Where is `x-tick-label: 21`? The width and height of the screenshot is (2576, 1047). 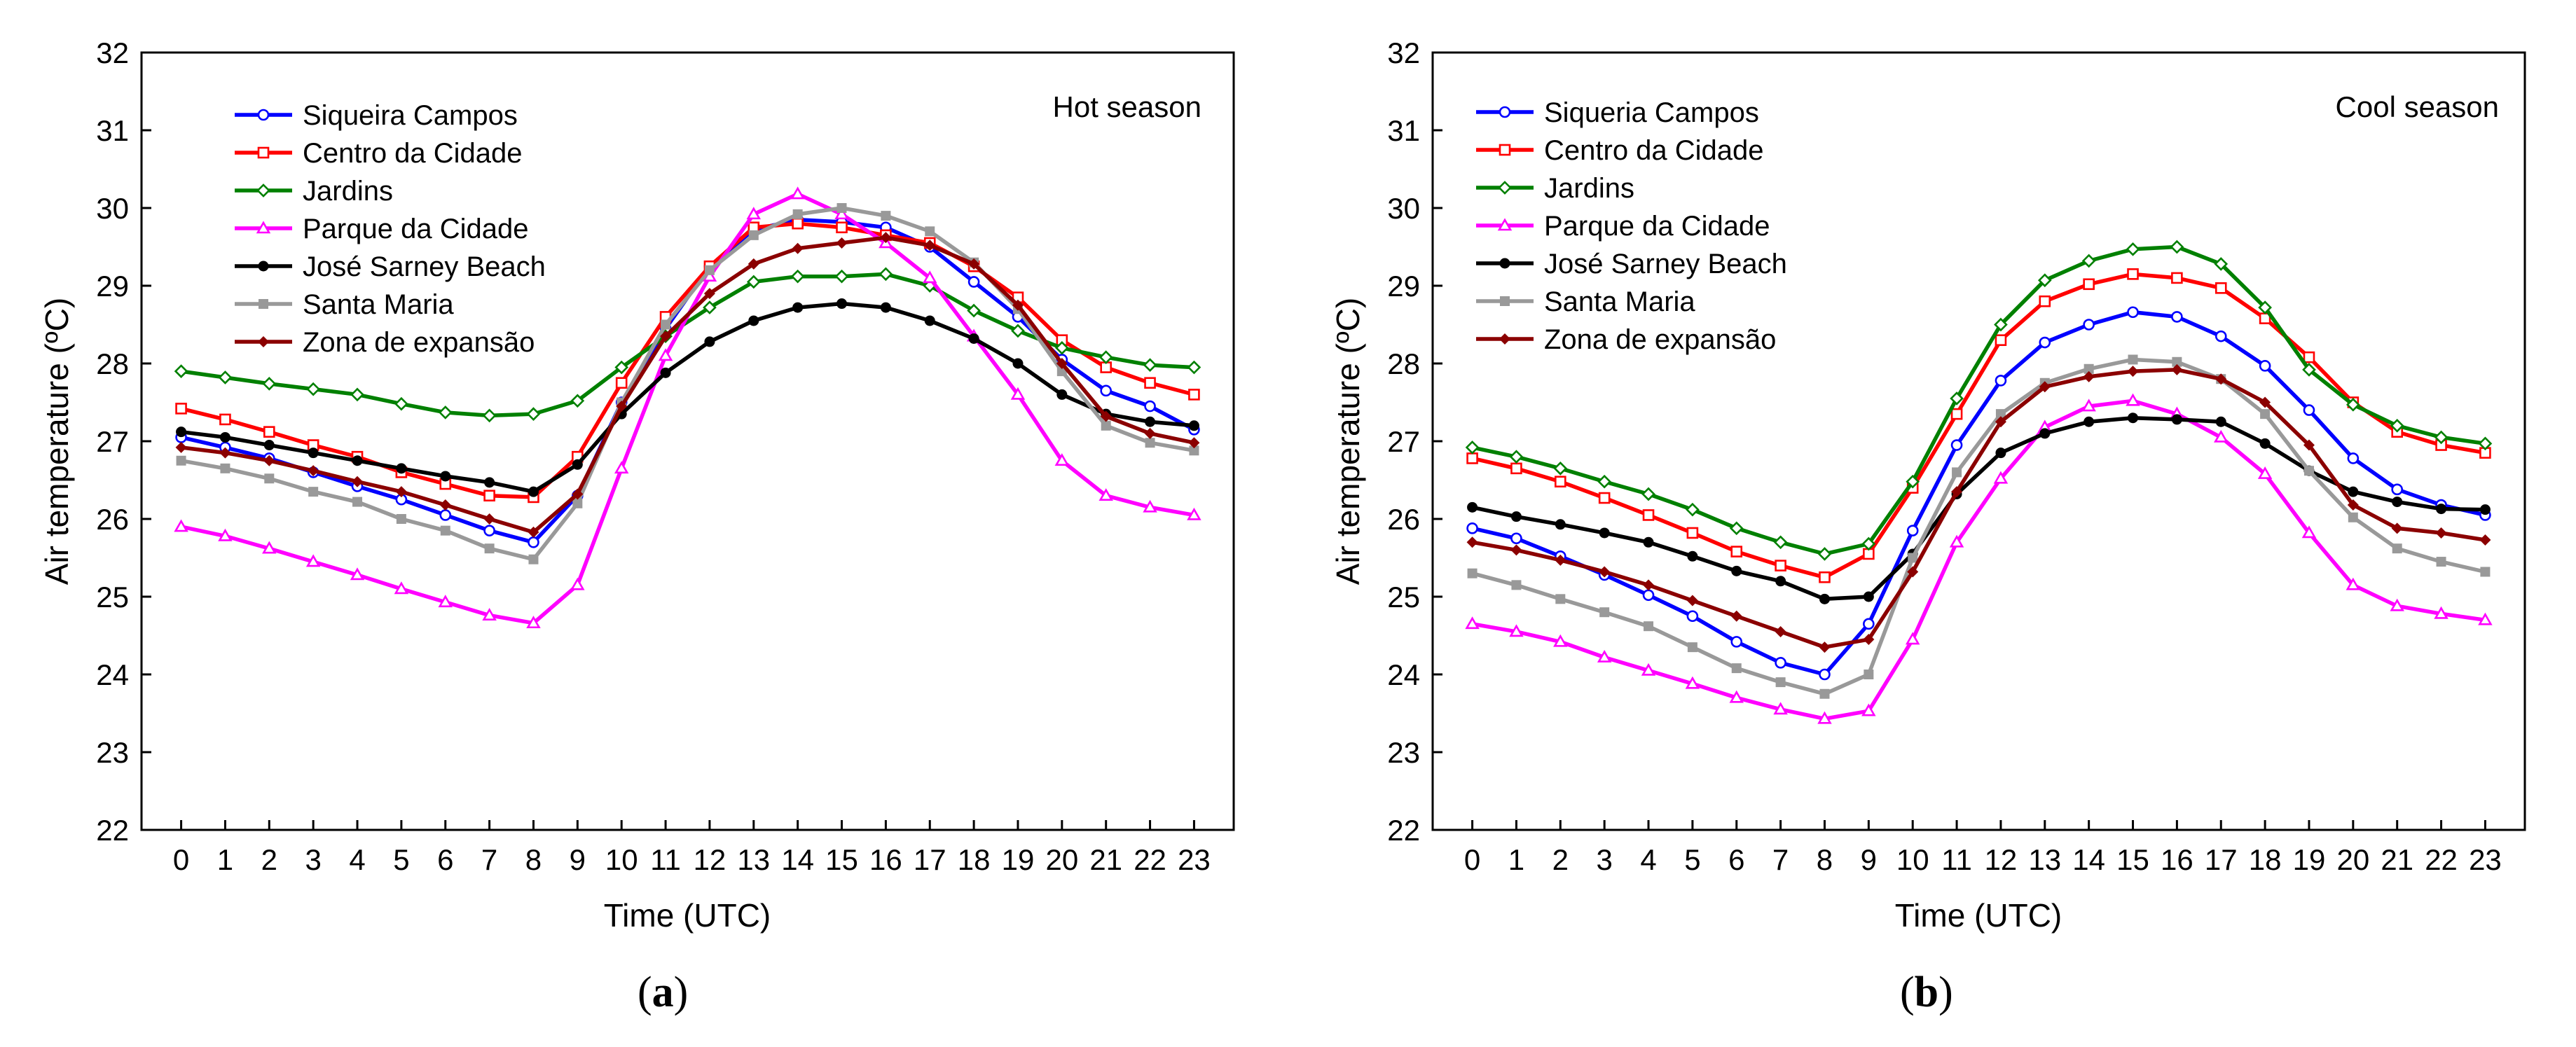
x-tick-label: 21 is located at coordinates (2397, 859).